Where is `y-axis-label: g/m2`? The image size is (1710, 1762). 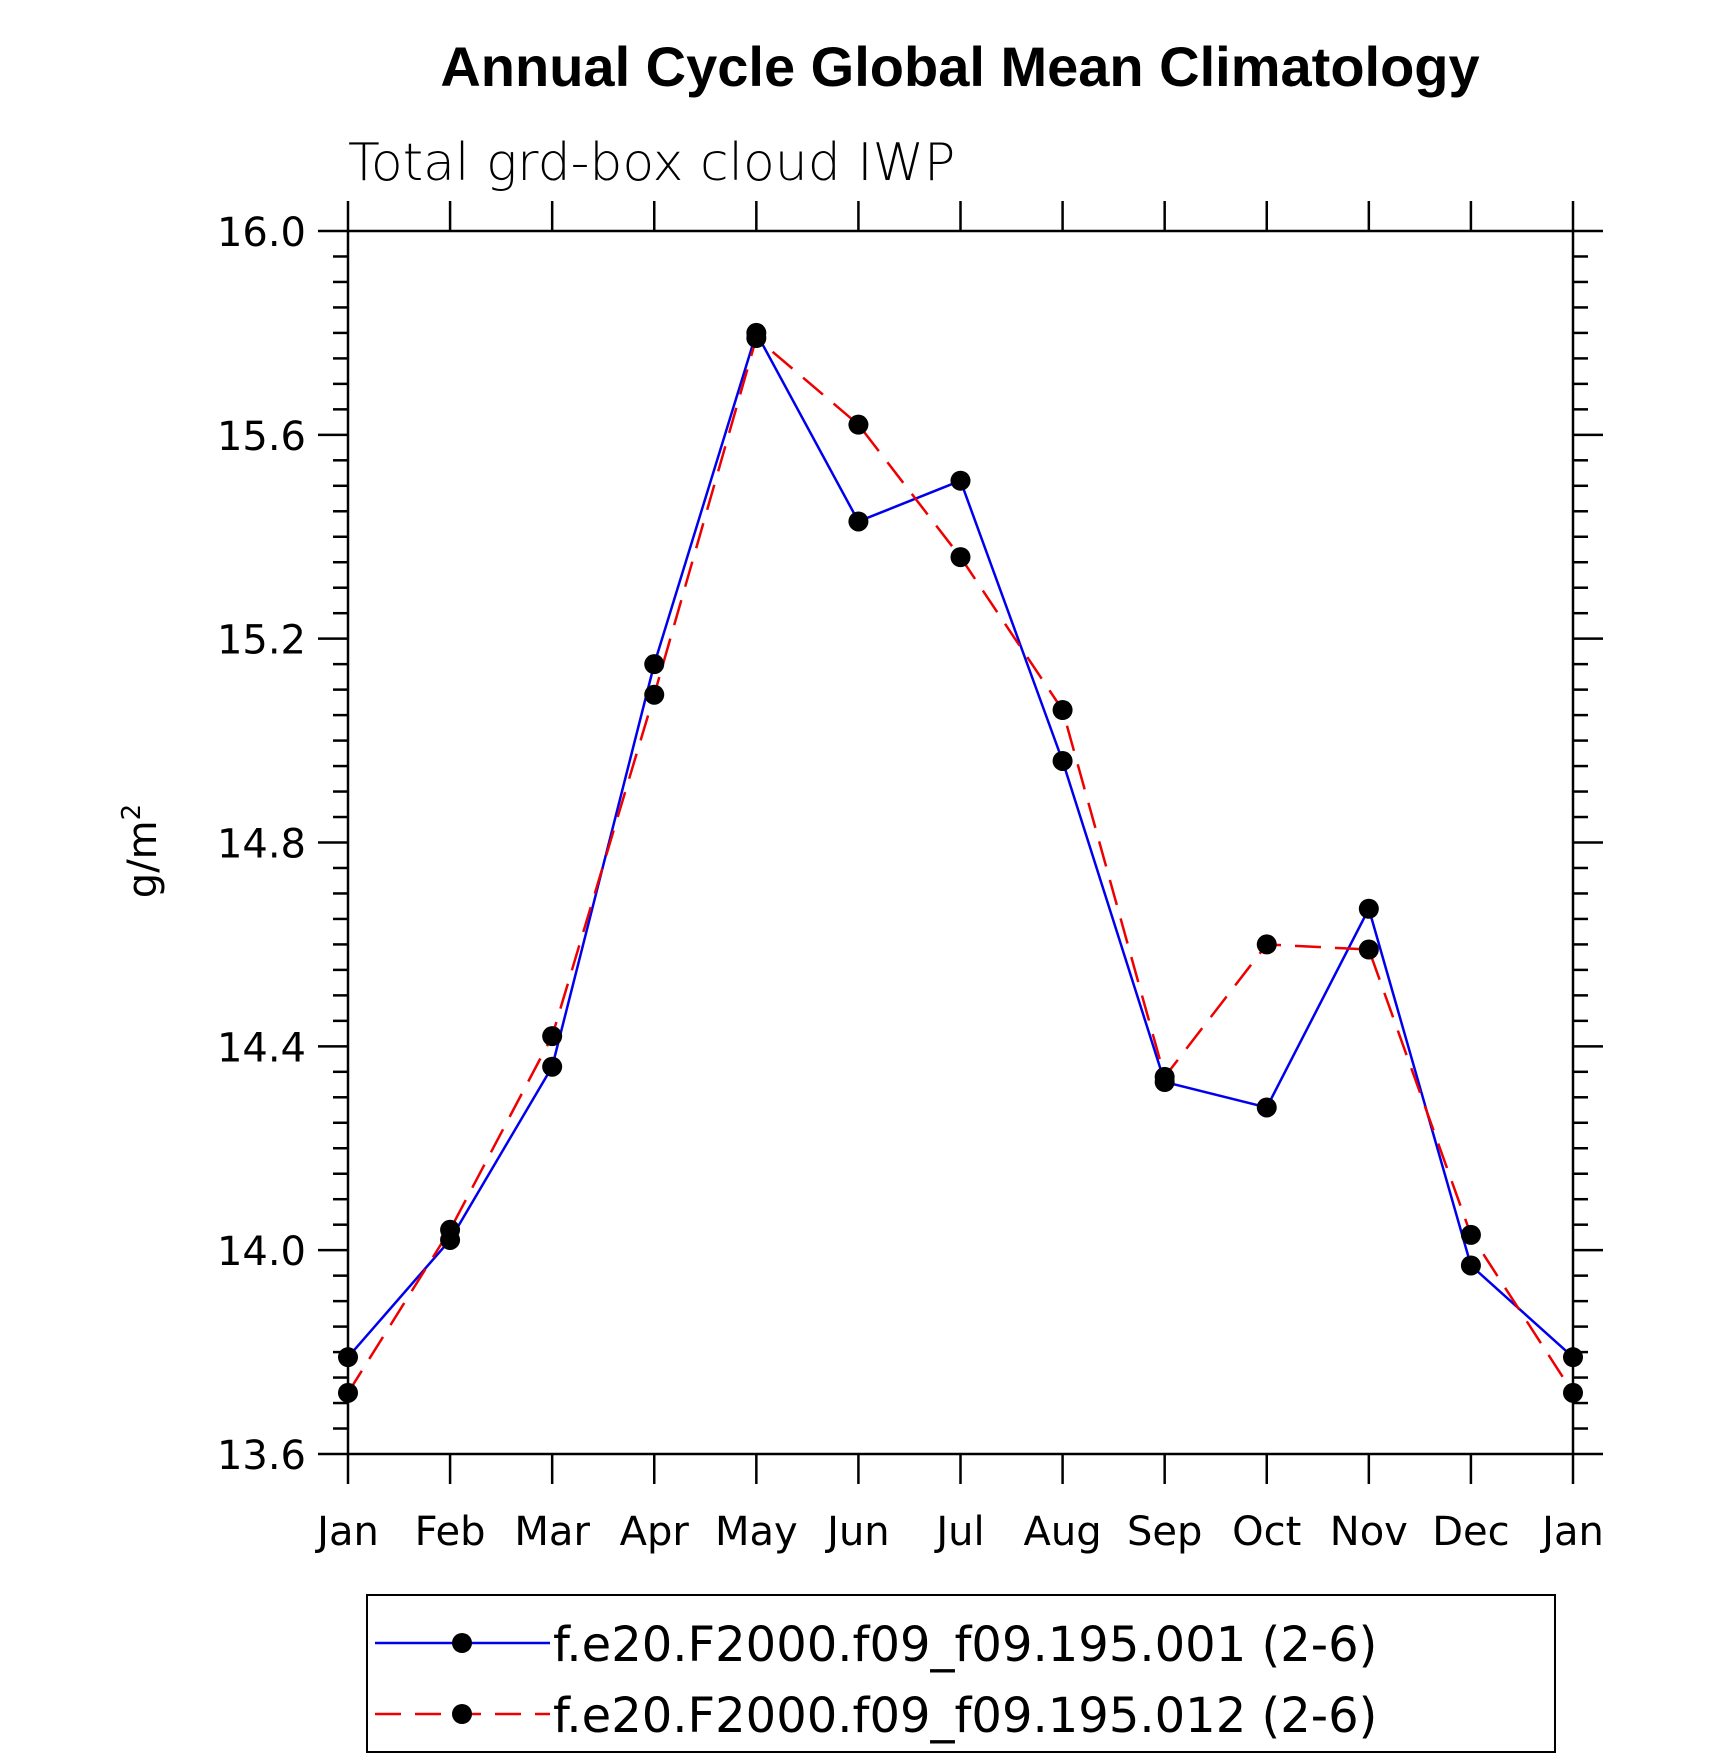 y-axis-label: g/m2 is located at coordinates (141, 851).